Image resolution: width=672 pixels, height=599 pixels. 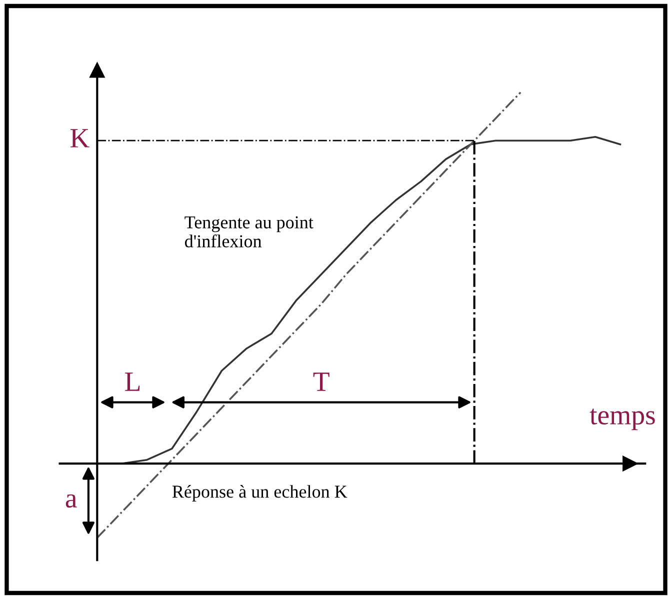 I want to click on x-axis-title: temps, so click(x=622, y=419).